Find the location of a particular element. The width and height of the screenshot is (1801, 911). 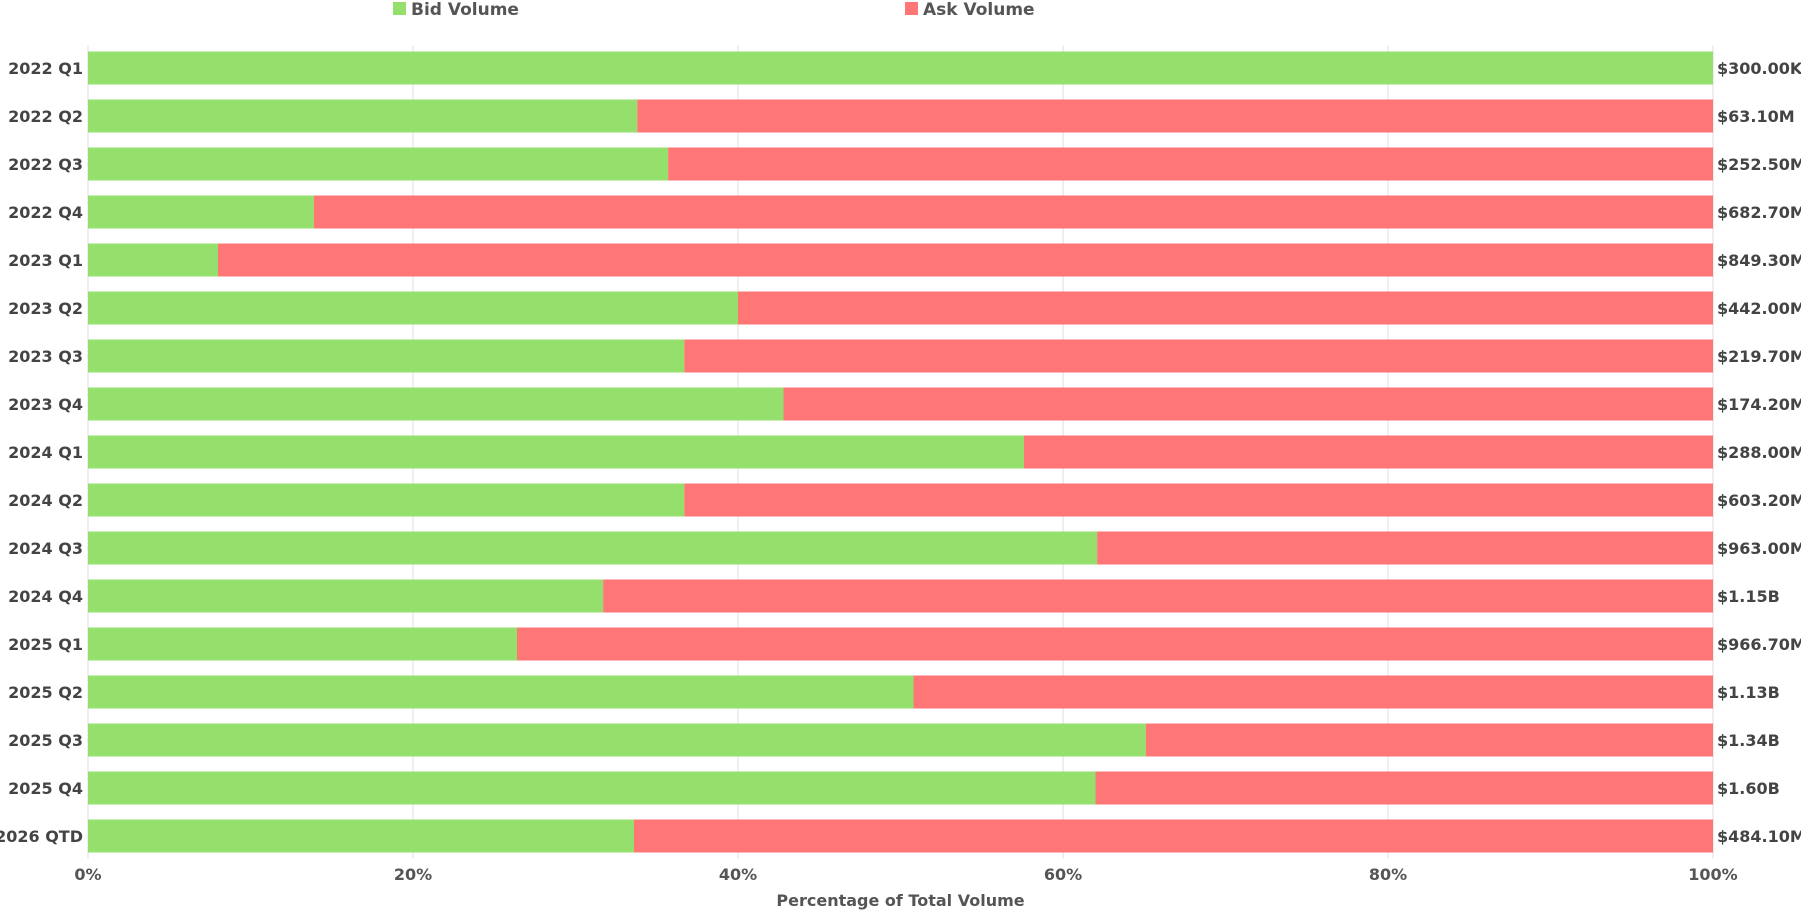

legend-swatch-bid is located at coordinates (399, 8).